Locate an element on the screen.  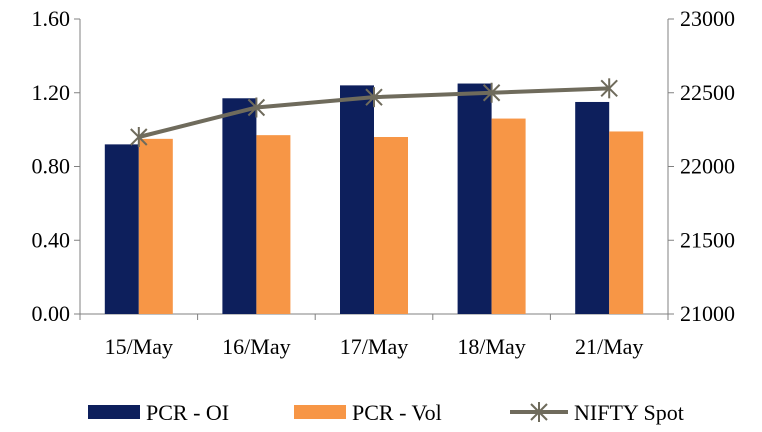
right-tick-label: 21000 is located at coordinates (707, 313).